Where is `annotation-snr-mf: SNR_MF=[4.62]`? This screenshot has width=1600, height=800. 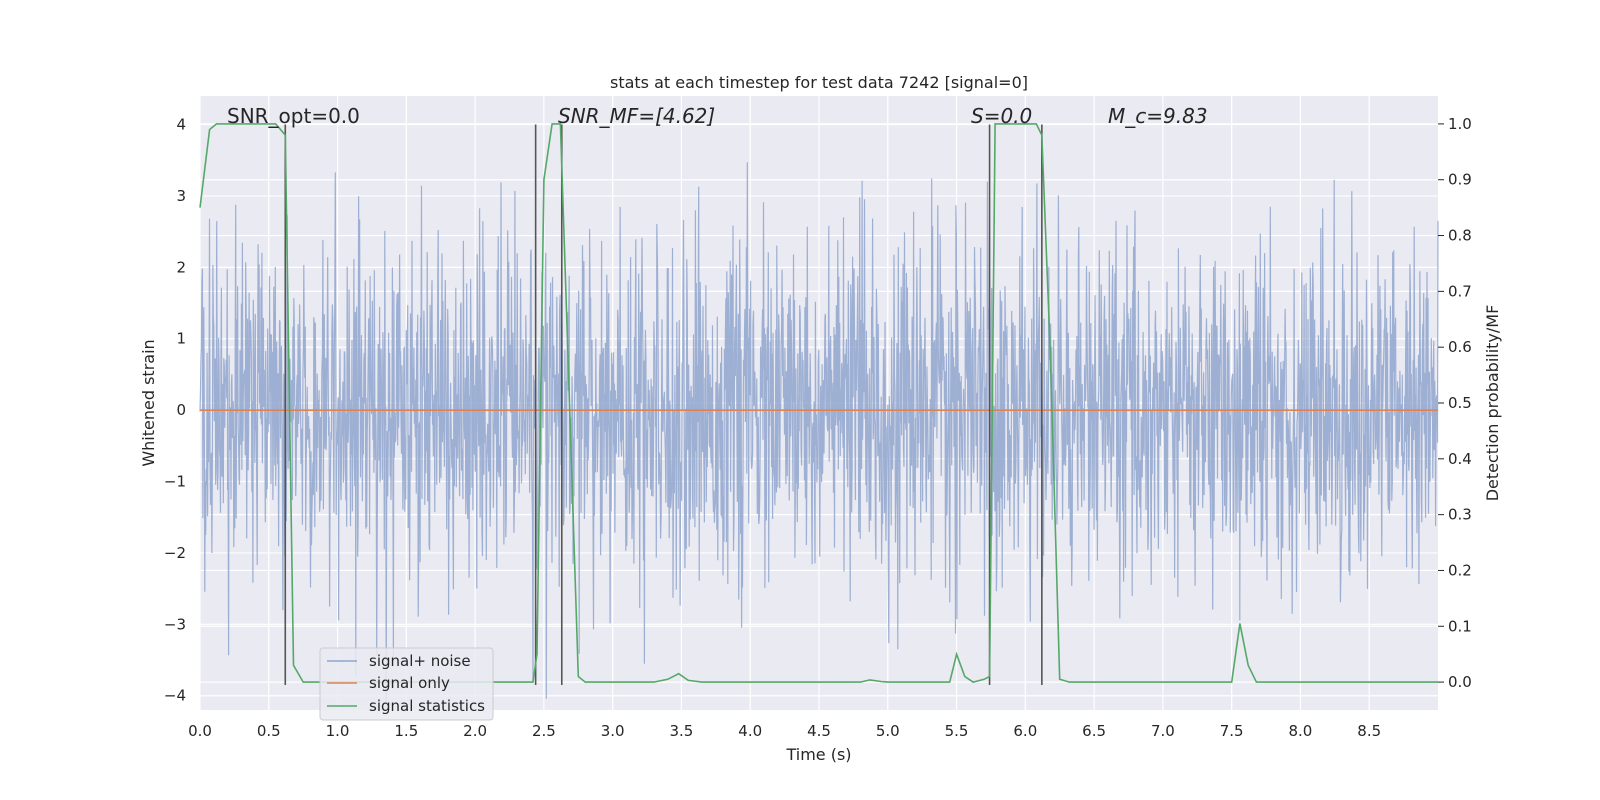 annotation-snr-mf: SNR_MF=[4.62] is located at coordinates (636, 116).